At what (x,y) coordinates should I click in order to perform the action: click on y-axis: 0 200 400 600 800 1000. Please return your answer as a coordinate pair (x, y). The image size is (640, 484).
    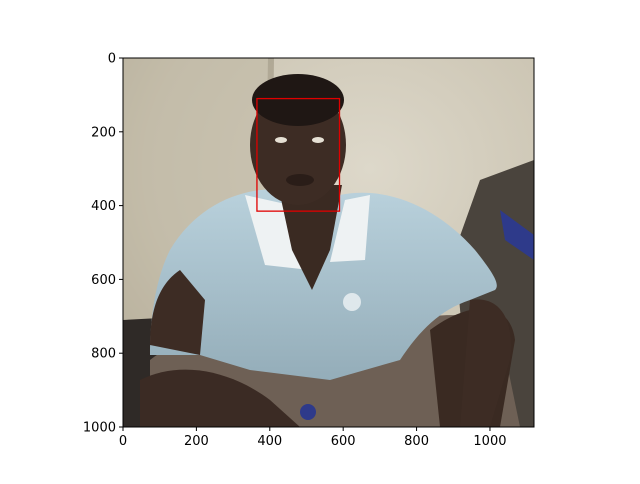
    Looking at the image, I should click on (103, 244).